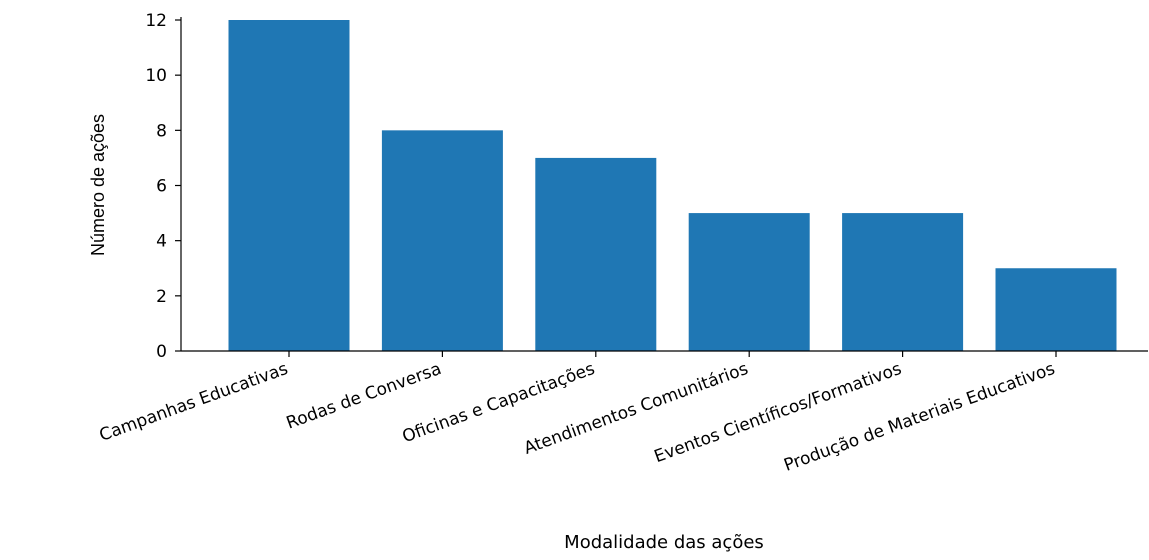 The height and width of the screenshot is (560, 1149). Describe the element at coordinates (161, 297) in the screenshot. I see `y-tick-label: 2` at that location.